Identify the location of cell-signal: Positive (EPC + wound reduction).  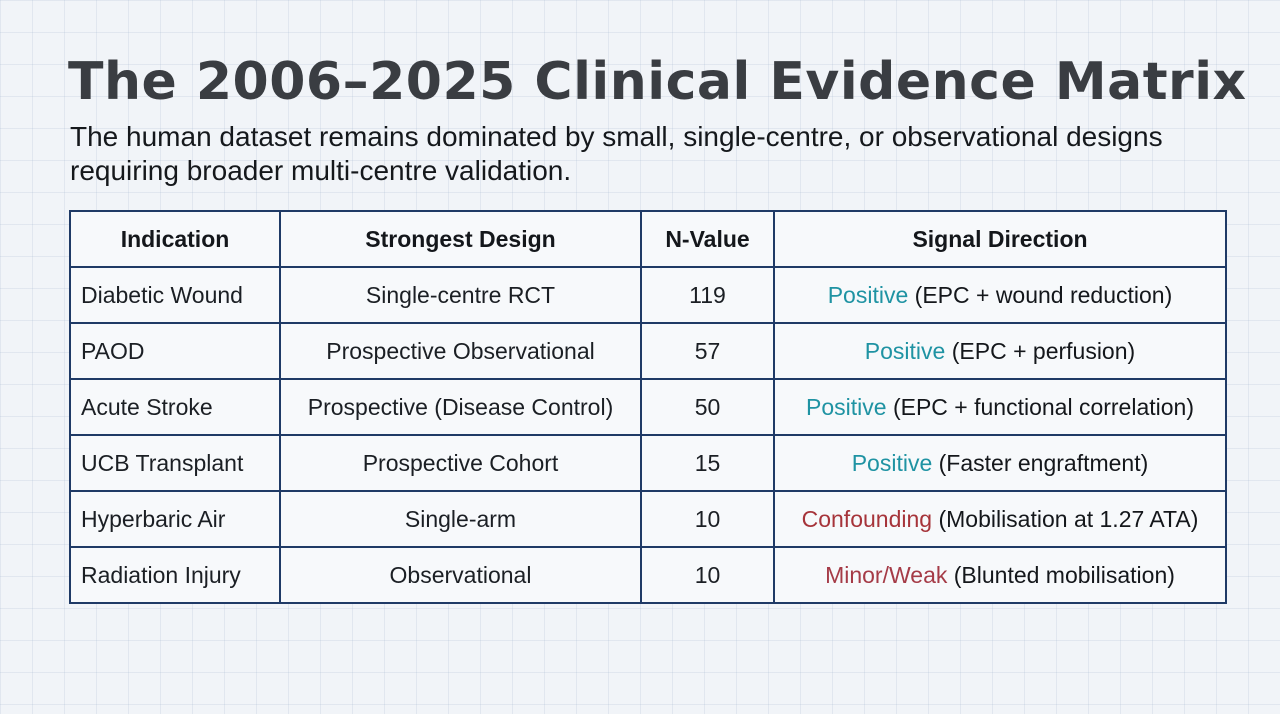
(1000, 295).